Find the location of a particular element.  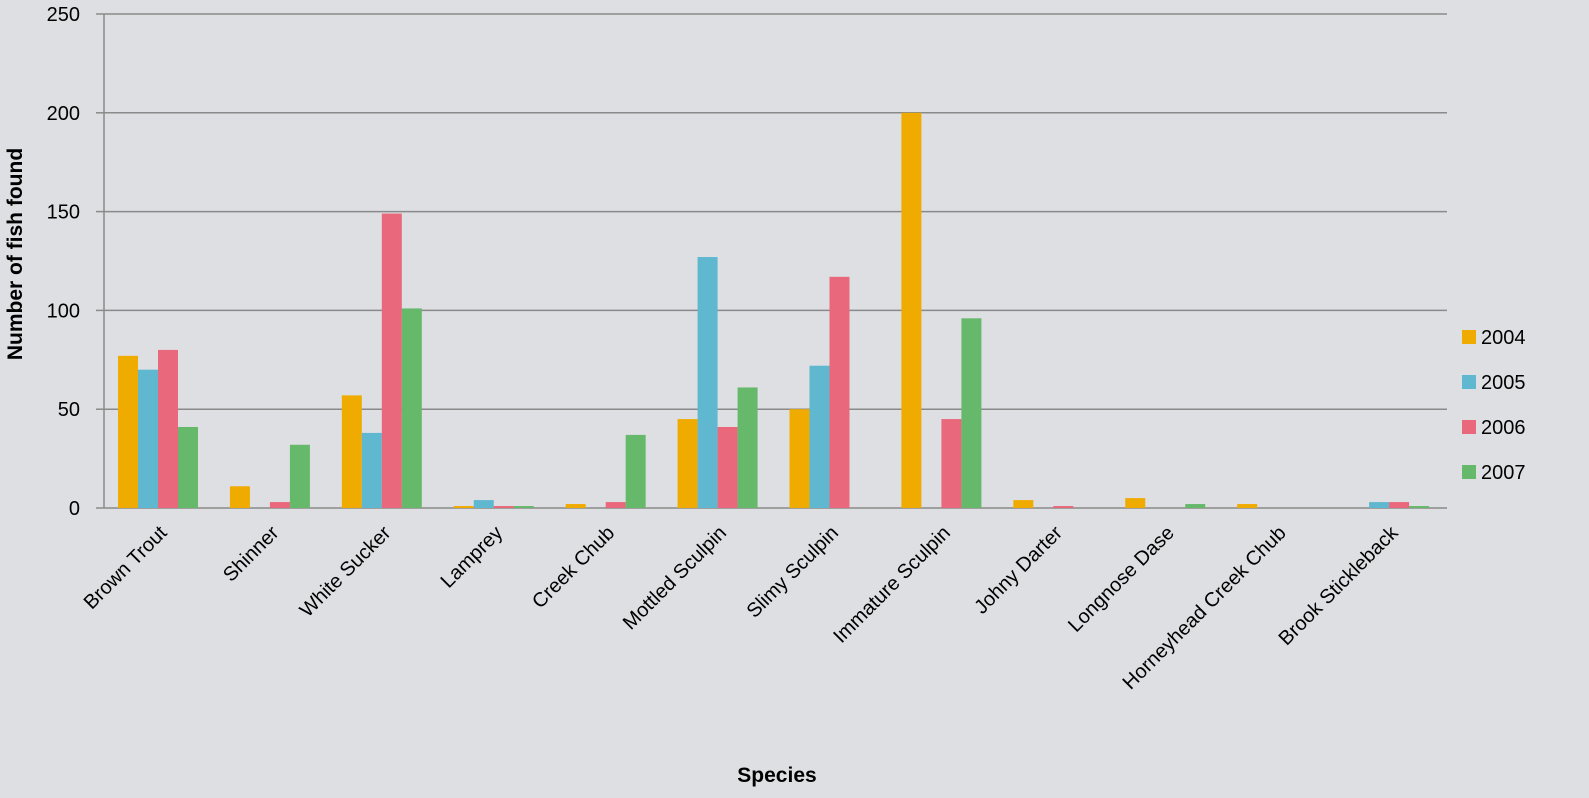

x-axis-title: Species is located at coordinates (776, 775).